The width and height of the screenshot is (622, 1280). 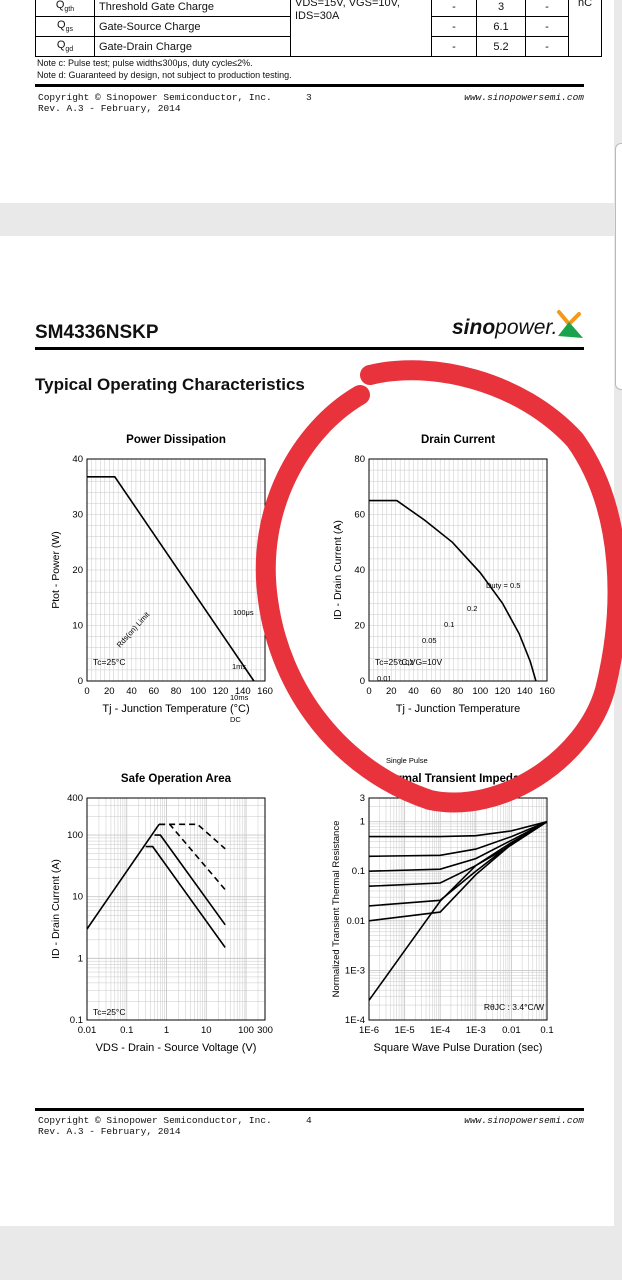 What do you see at coordinates (458, 709) in the screenshot?
I see `x-axis-label: Tj - Junction Temperature` at bounding box center [458, 709].